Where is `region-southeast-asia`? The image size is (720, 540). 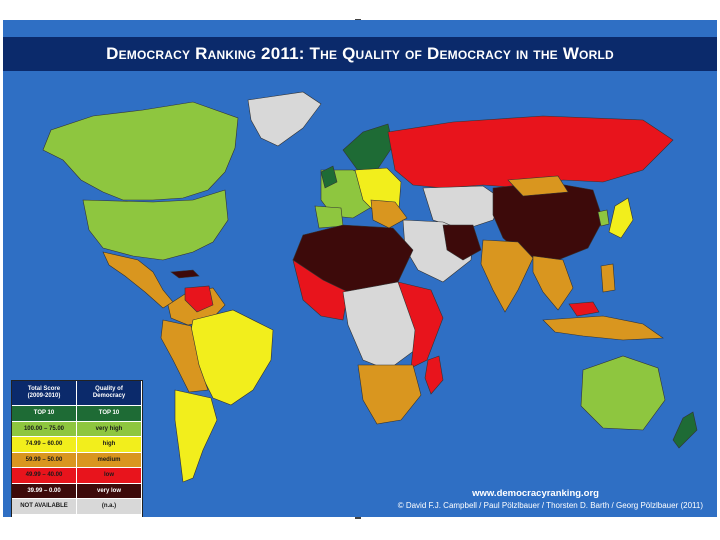 region-southeast-asia is located at coordinates (553, 283).